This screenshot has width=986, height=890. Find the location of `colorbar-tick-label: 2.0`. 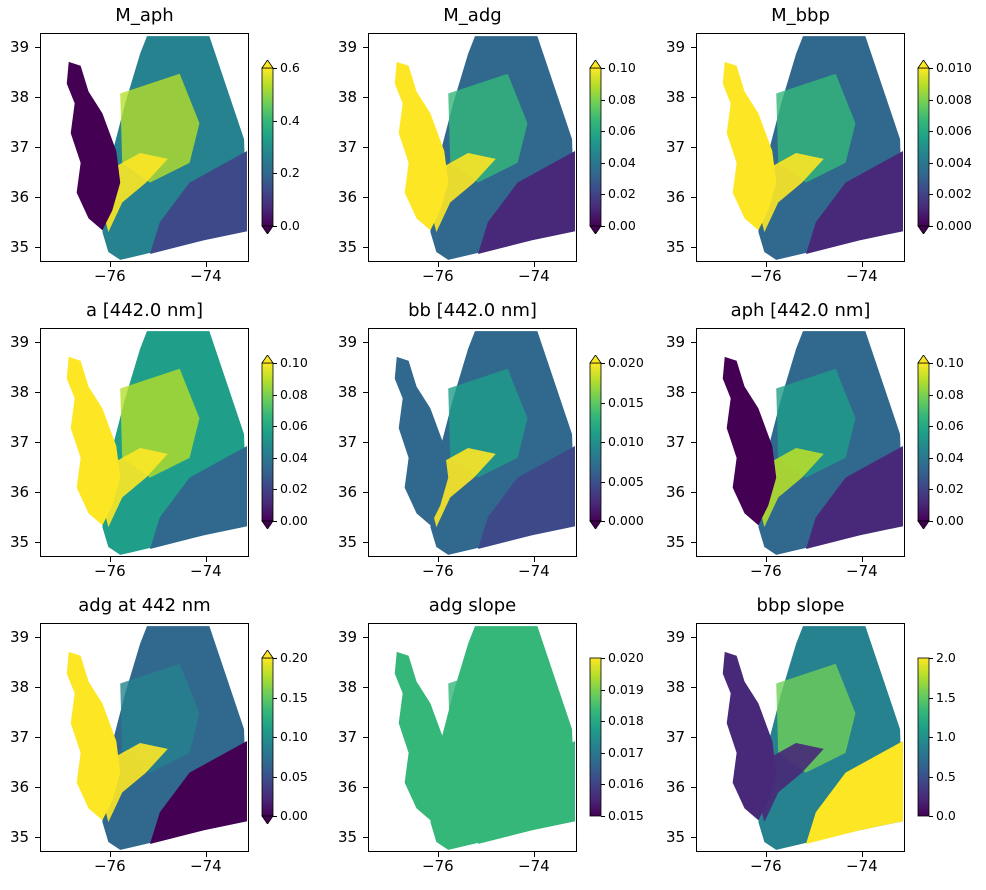

colorbar-tick-label: 2.0 is located at coordinates (946, 657).